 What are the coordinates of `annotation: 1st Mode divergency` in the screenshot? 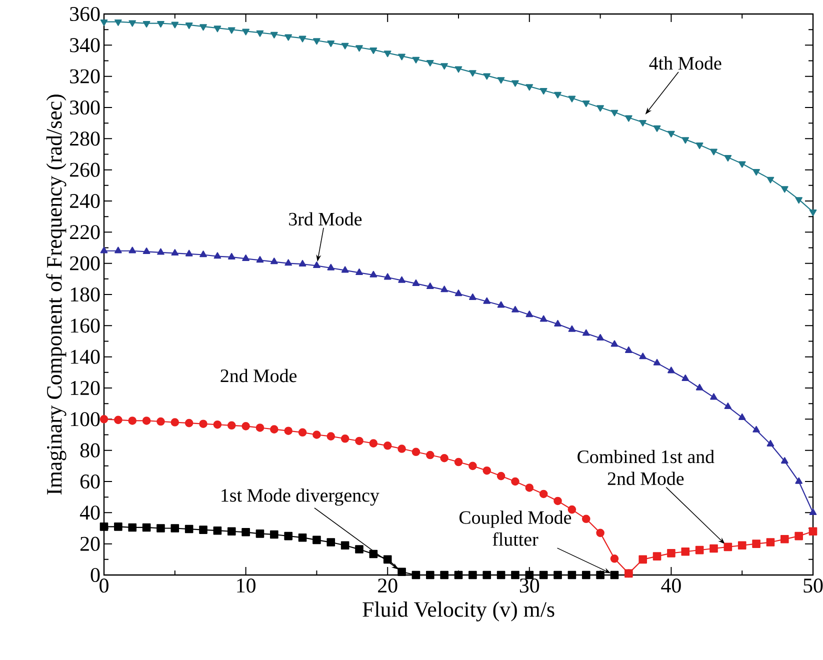 It's located at (301, 497).